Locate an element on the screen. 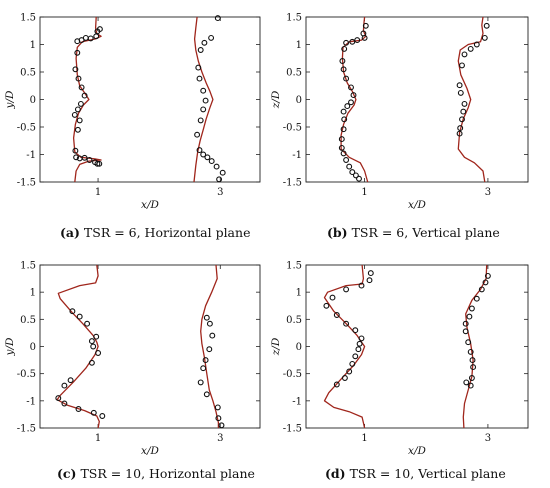 The image size is (550, 488). caption-a: (a) TSR = 6, Horizontal plane is located at coordinates (155, 232).